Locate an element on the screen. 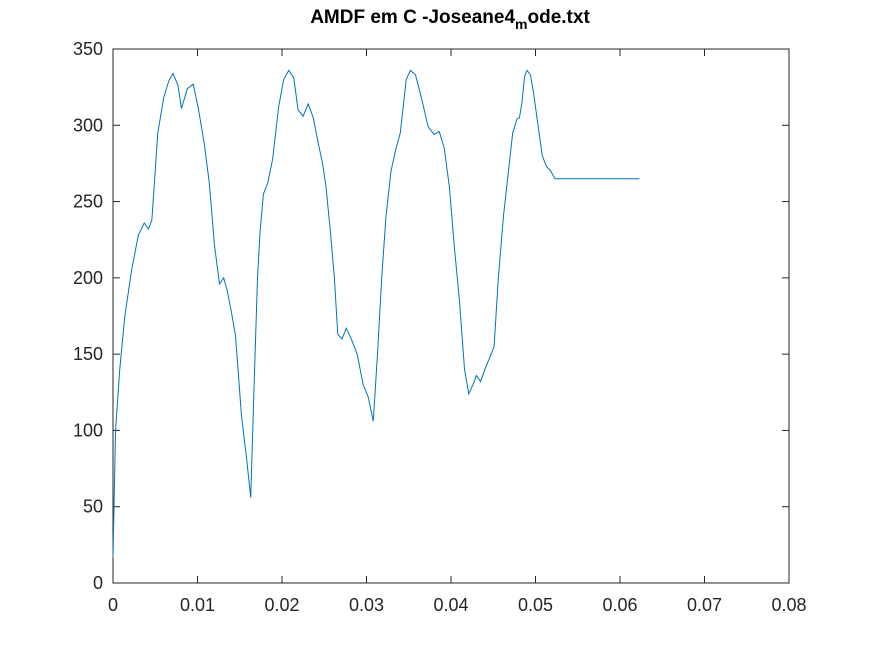 The width and height of the screenshot is (872, 654). x-tick-label: 0 is located at coordinates (113, 605).